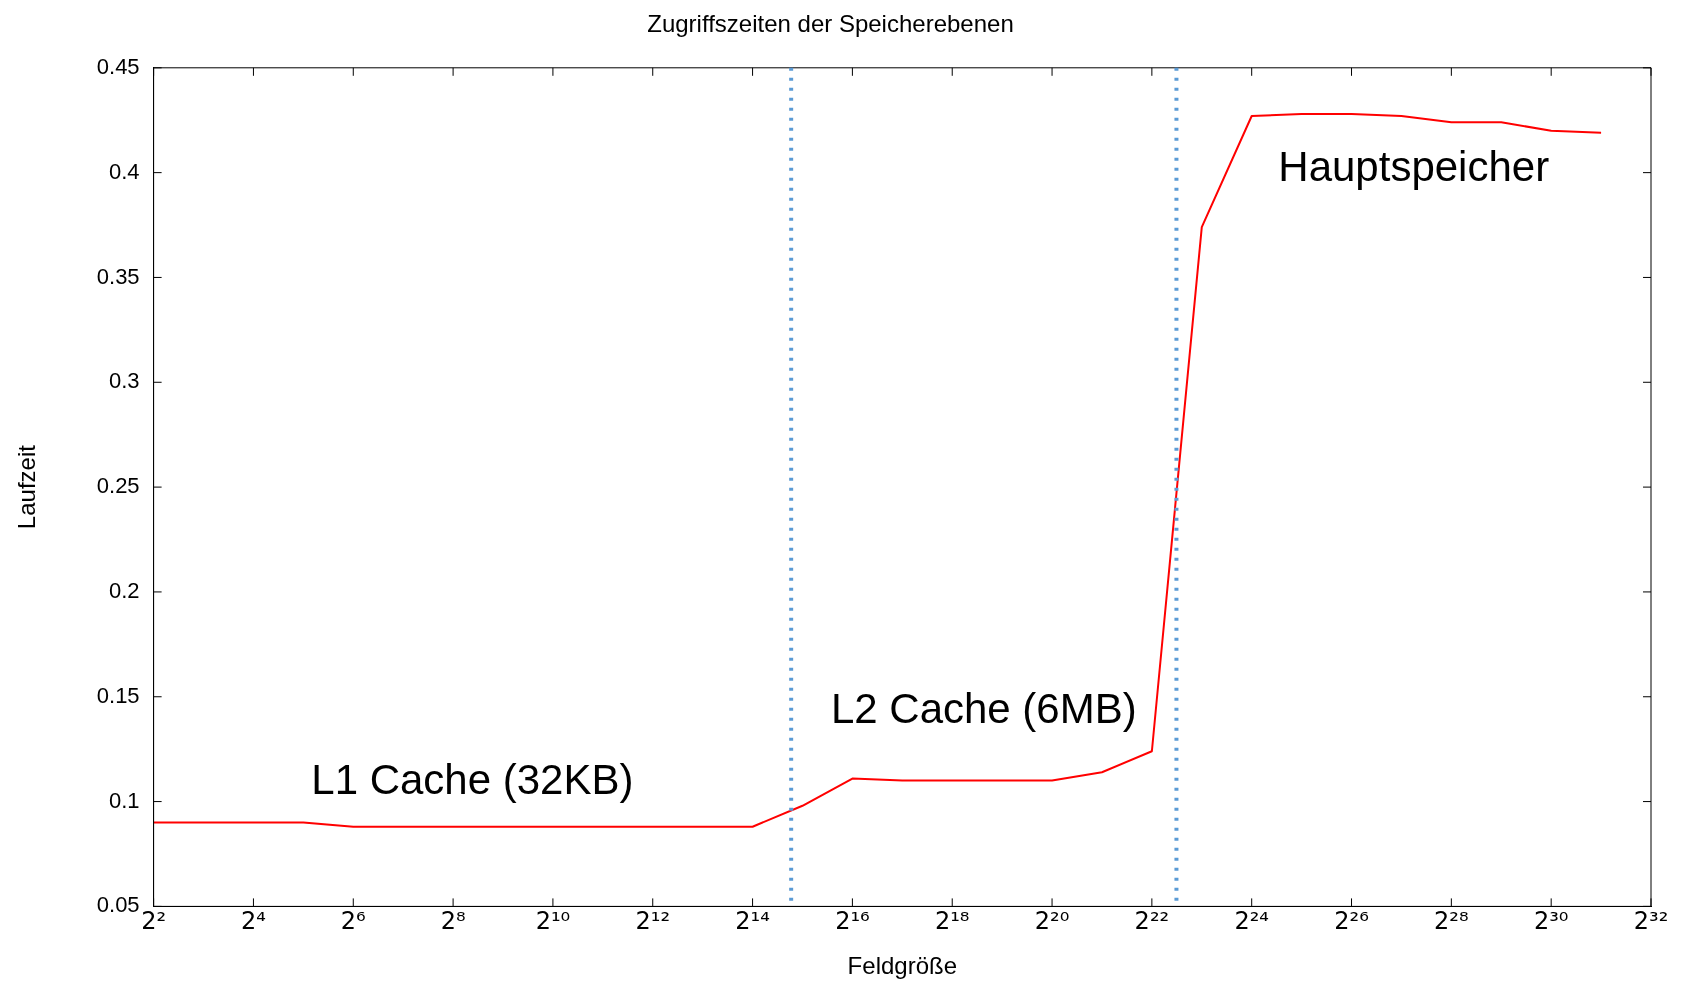 This screenshot has width=1681, height=996. Describe the element at coordinates (253, 921) in the screenshot. I see `x-tick-label: 2⁴` at that location.